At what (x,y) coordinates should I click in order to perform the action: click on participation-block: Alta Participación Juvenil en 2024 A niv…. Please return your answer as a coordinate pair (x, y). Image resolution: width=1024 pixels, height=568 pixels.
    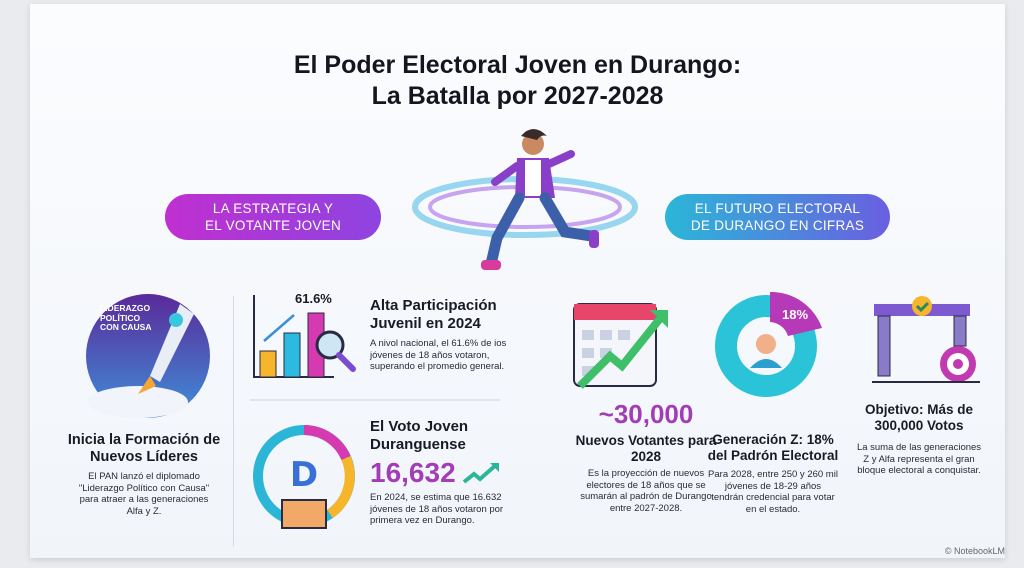
    Looking at the image, I should click on (460, 335).